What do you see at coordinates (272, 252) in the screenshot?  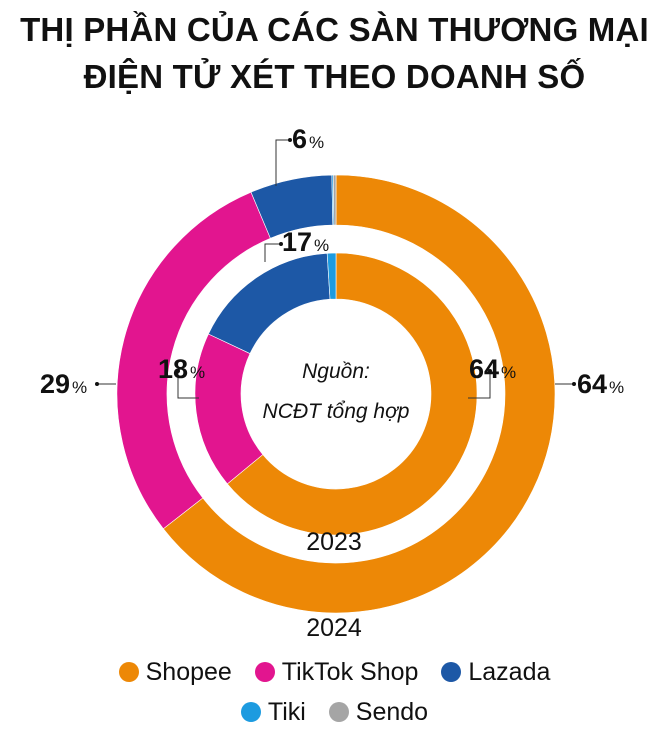 I see `leader-2023-lazada` at bounding box center [272, 252].